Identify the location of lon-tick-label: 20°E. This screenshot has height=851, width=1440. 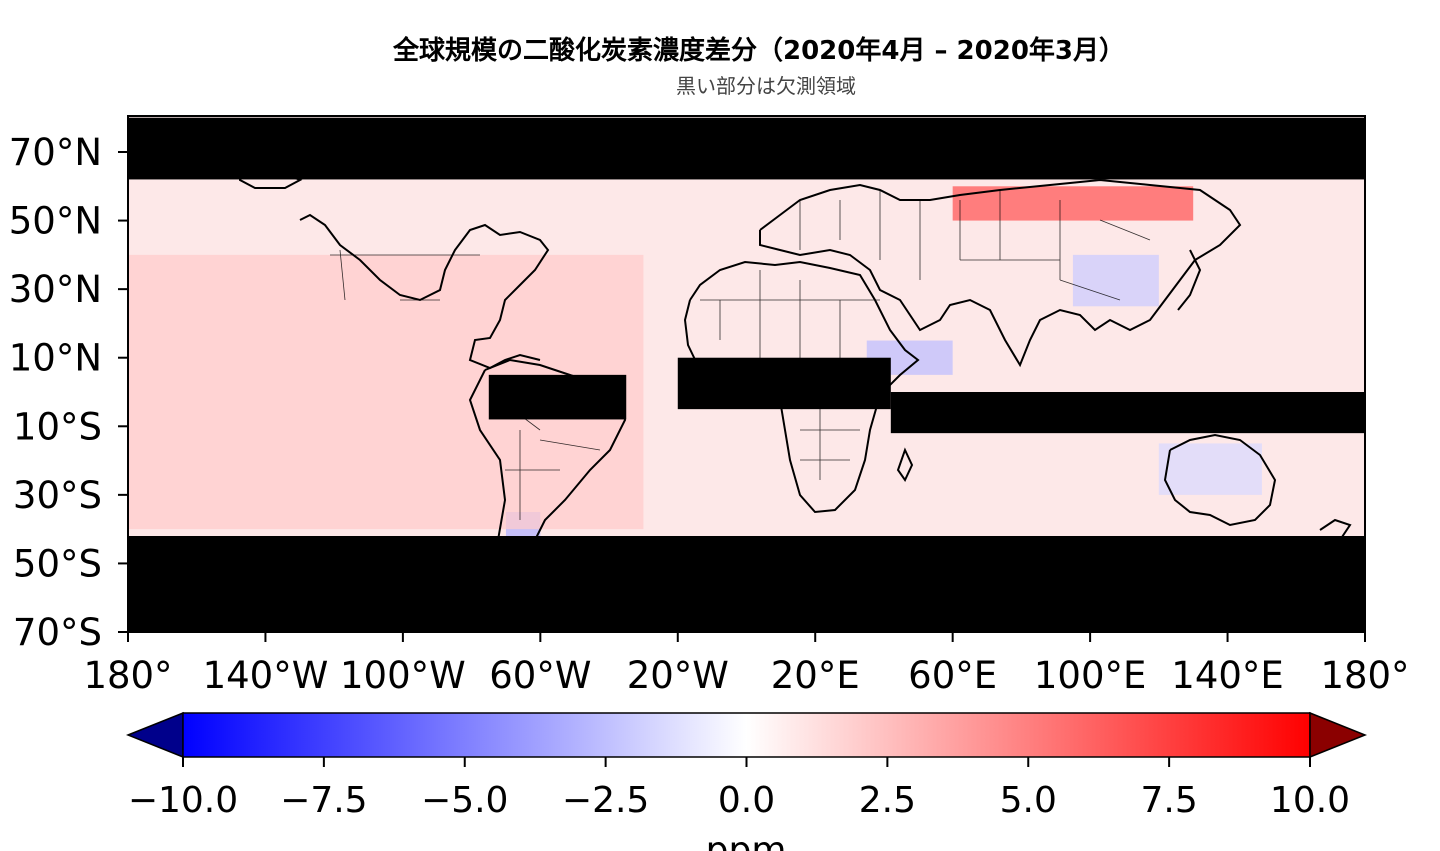
(815, 675).